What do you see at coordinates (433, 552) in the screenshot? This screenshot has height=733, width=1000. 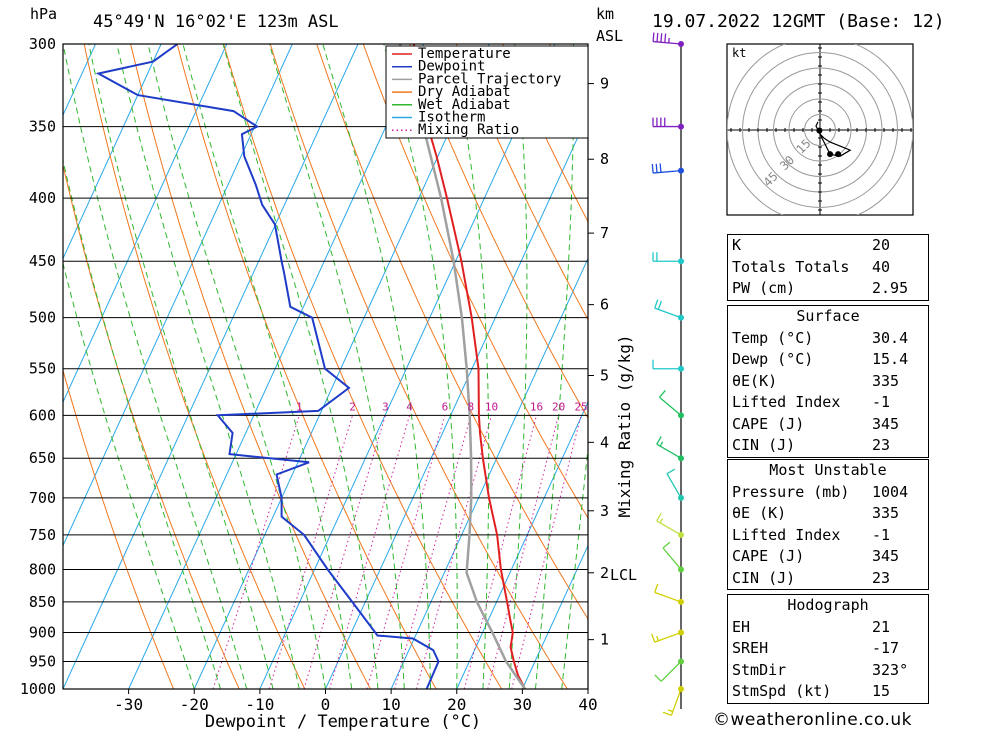 I see `mixing-ratio-line` at bounding box center [433, 552].